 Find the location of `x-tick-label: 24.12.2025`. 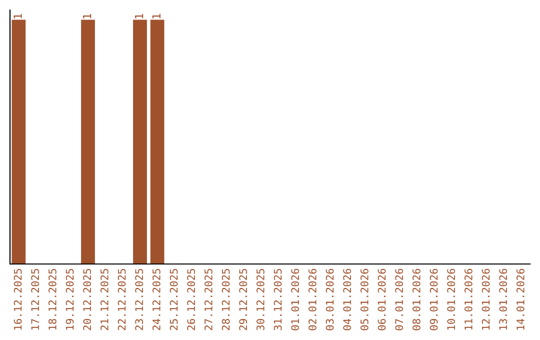

x-tick-label: 24.12.2025 is located at coordinates (156, 299).